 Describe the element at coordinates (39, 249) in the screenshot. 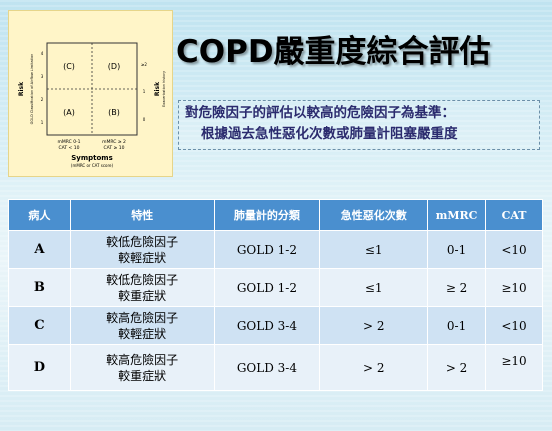

I see `cell-patient: A` at that location.